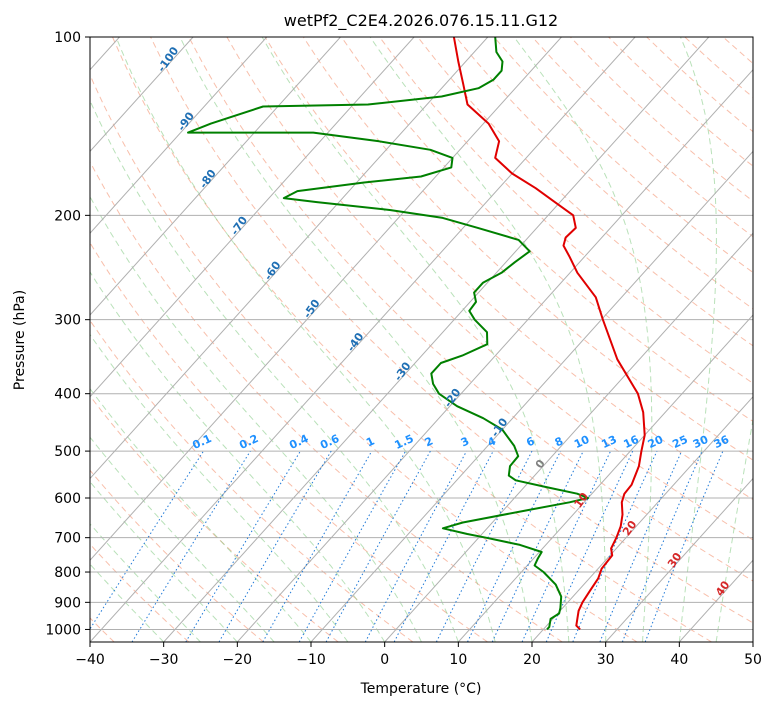 The height and width of the screenshot is (708, 775). What do you see at coordinates (20, 340) in the screenshot?
I see `y-axis-label: Pressure (hPa)` at bounding box center [20, 340].